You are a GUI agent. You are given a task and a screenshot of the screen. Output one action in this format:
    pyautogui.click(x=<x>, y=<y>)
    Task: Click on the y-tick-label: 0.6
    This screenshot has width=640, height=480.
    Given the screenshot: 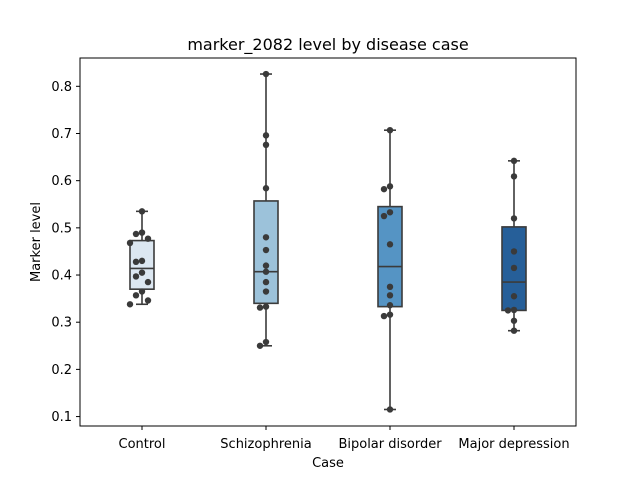 What is the action you would take?
    pyautogui.click(x=61, y=181)
    